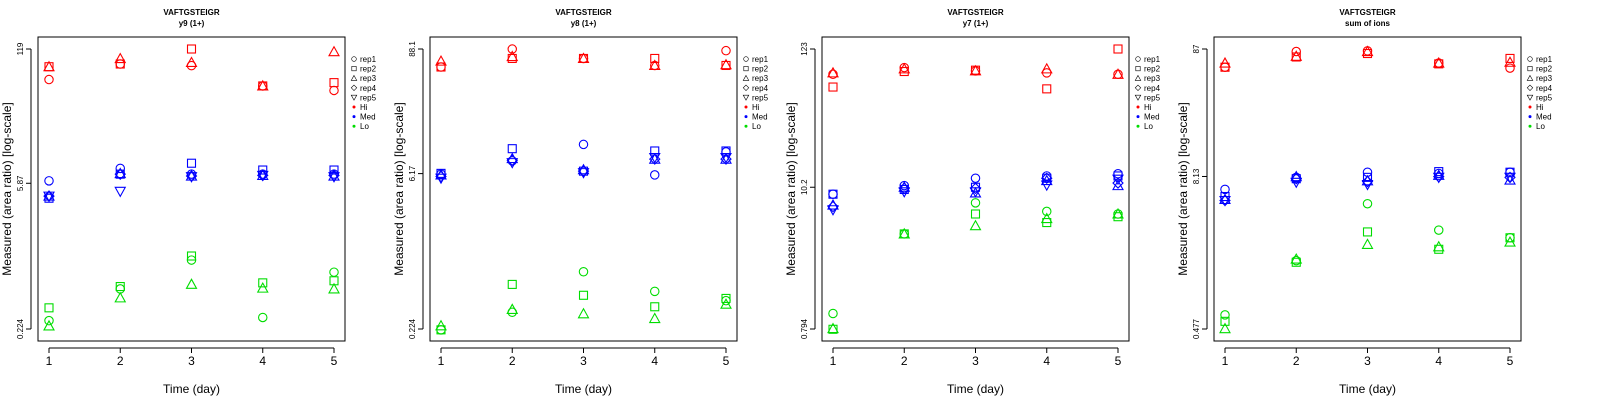 This screenshot has height=400, width=1600. What do you see at coordinates (7, 188) in the screenshot?
I see `y-axis-label: Measured (area ratio) [log-scale]` at bounding box center [7, 188].